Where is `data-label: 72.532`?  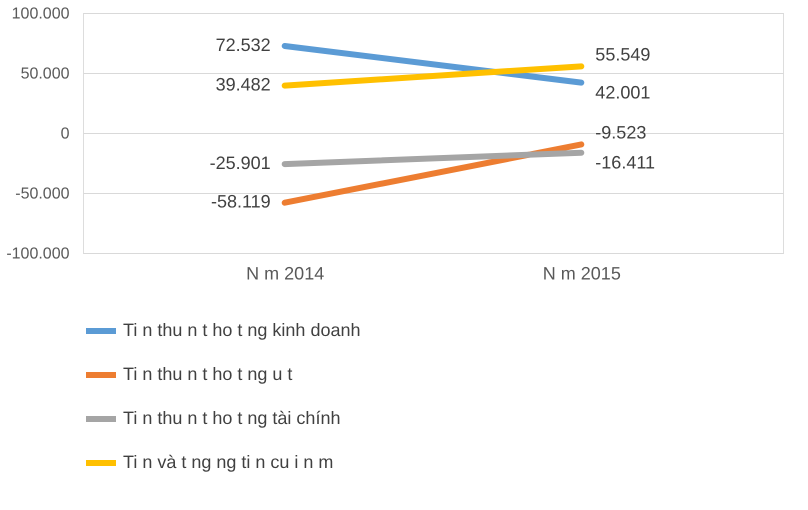 data-label: 72.532 is located at coordinates (243, 44).